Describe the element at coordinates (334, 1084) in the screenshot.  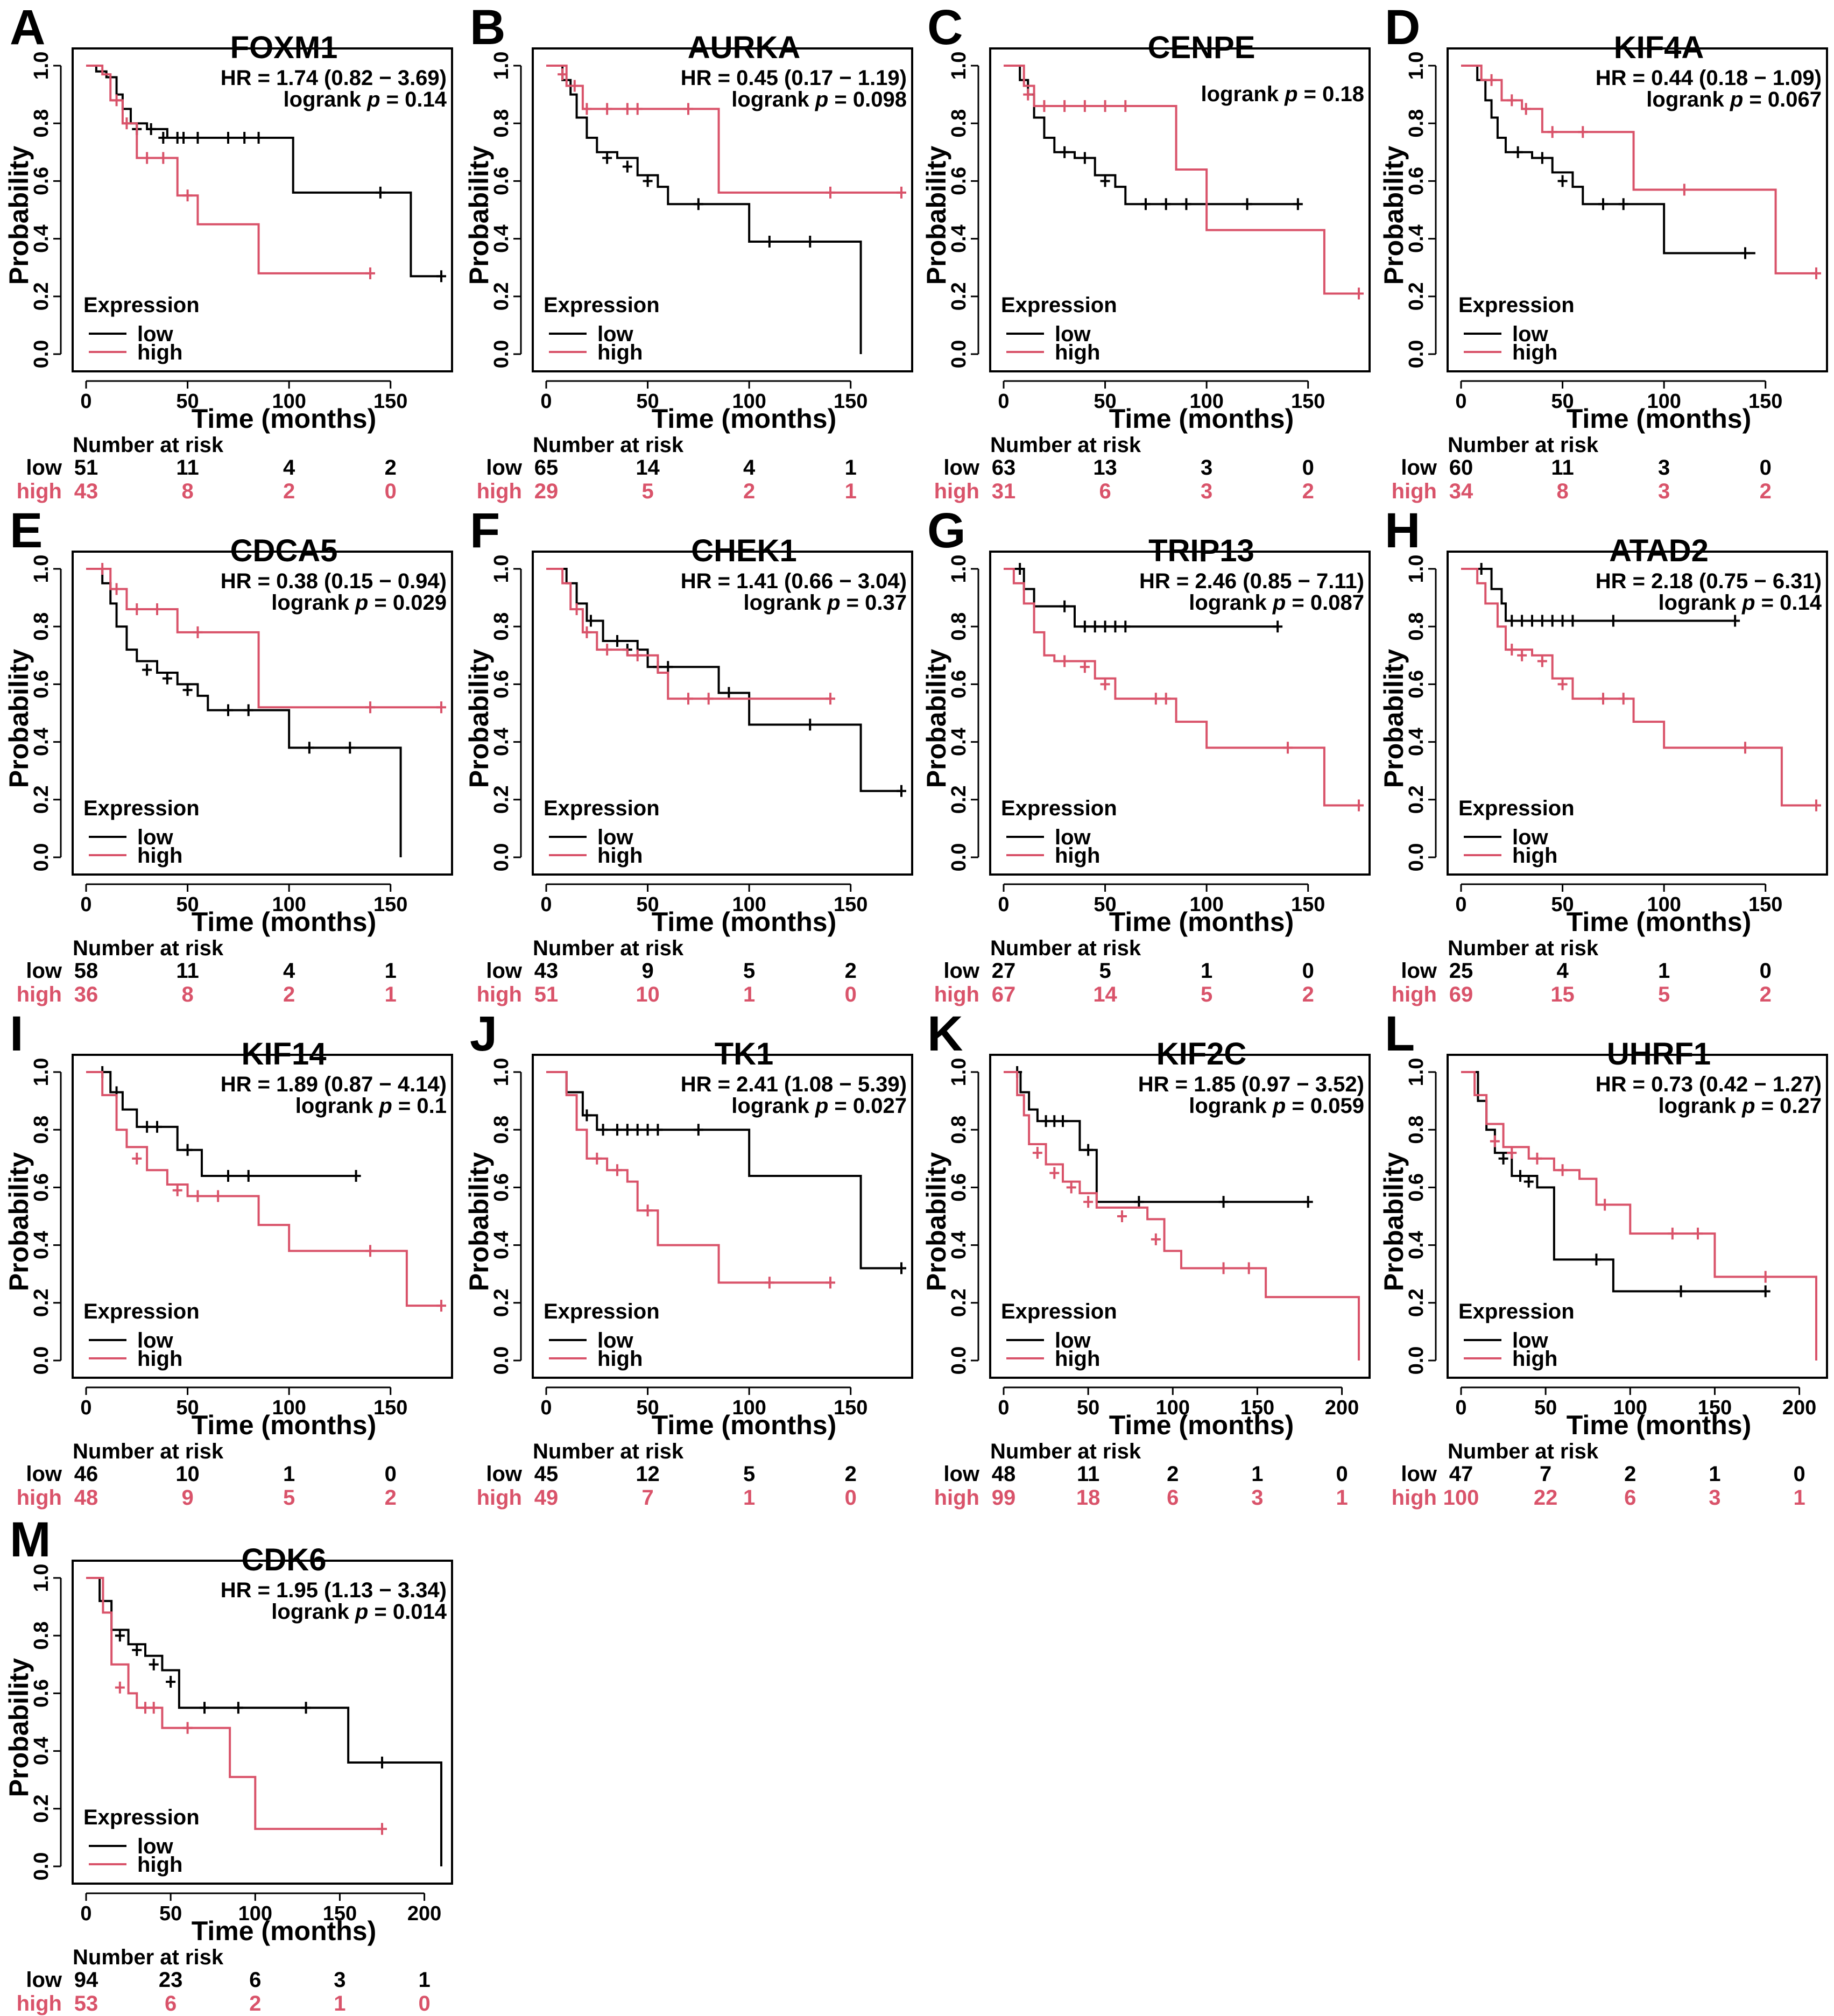
I see `hr-text: HR = 1.89 (0.87 − 4.14)` at that location.